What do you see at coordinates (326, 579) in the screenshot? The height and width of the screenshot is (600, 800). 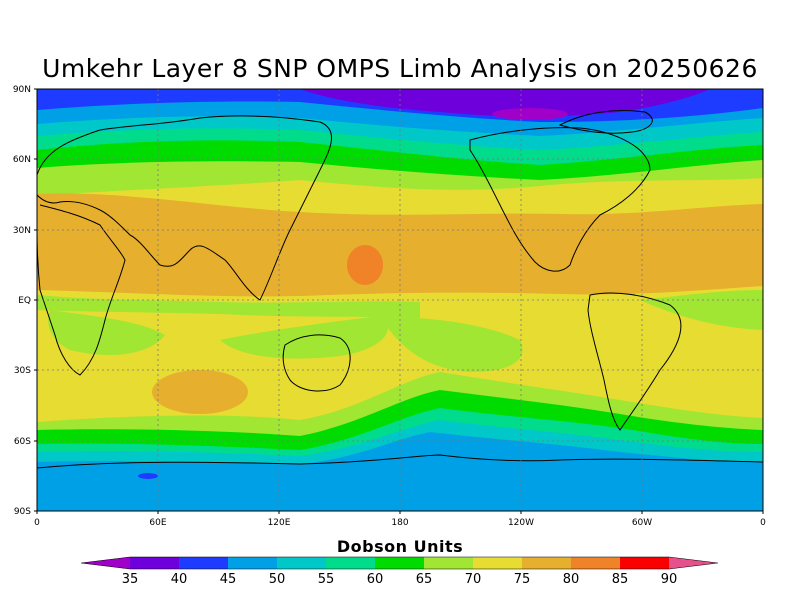 I see `colorbar-level-label: 55` at bounding box center [326, 579].